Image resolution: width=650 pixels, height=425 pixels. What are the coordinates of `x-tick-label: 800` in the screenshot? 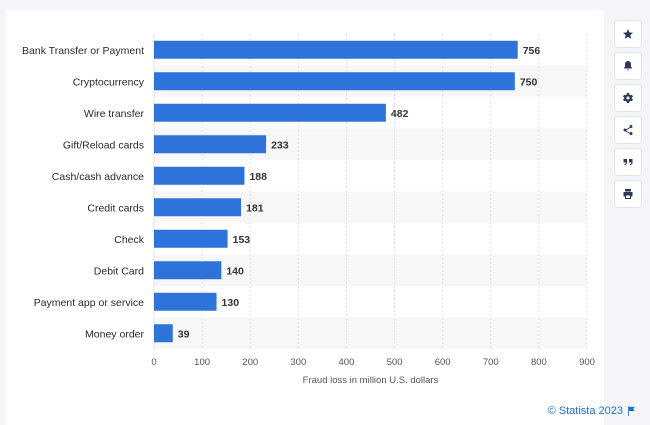 It's located at (539, 362).